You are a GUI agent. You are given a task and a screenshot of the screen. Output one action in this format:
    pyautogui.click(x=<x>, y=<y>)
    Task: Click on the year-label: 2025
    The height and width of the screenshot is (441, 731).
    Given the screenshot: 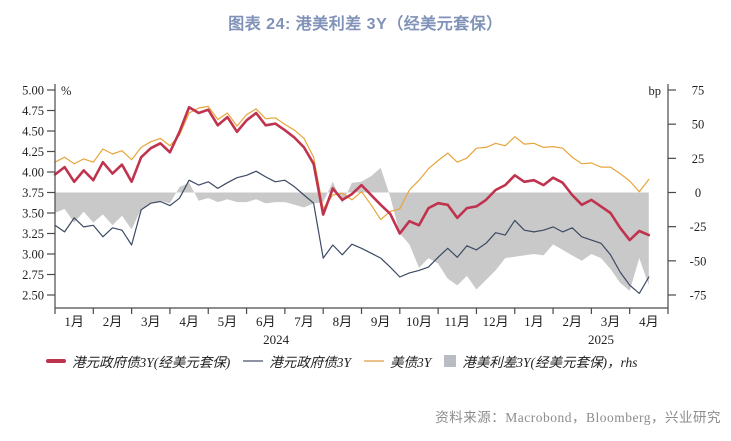 What is the action you would take?
    pyautogui.click(x=601, y=339)
    